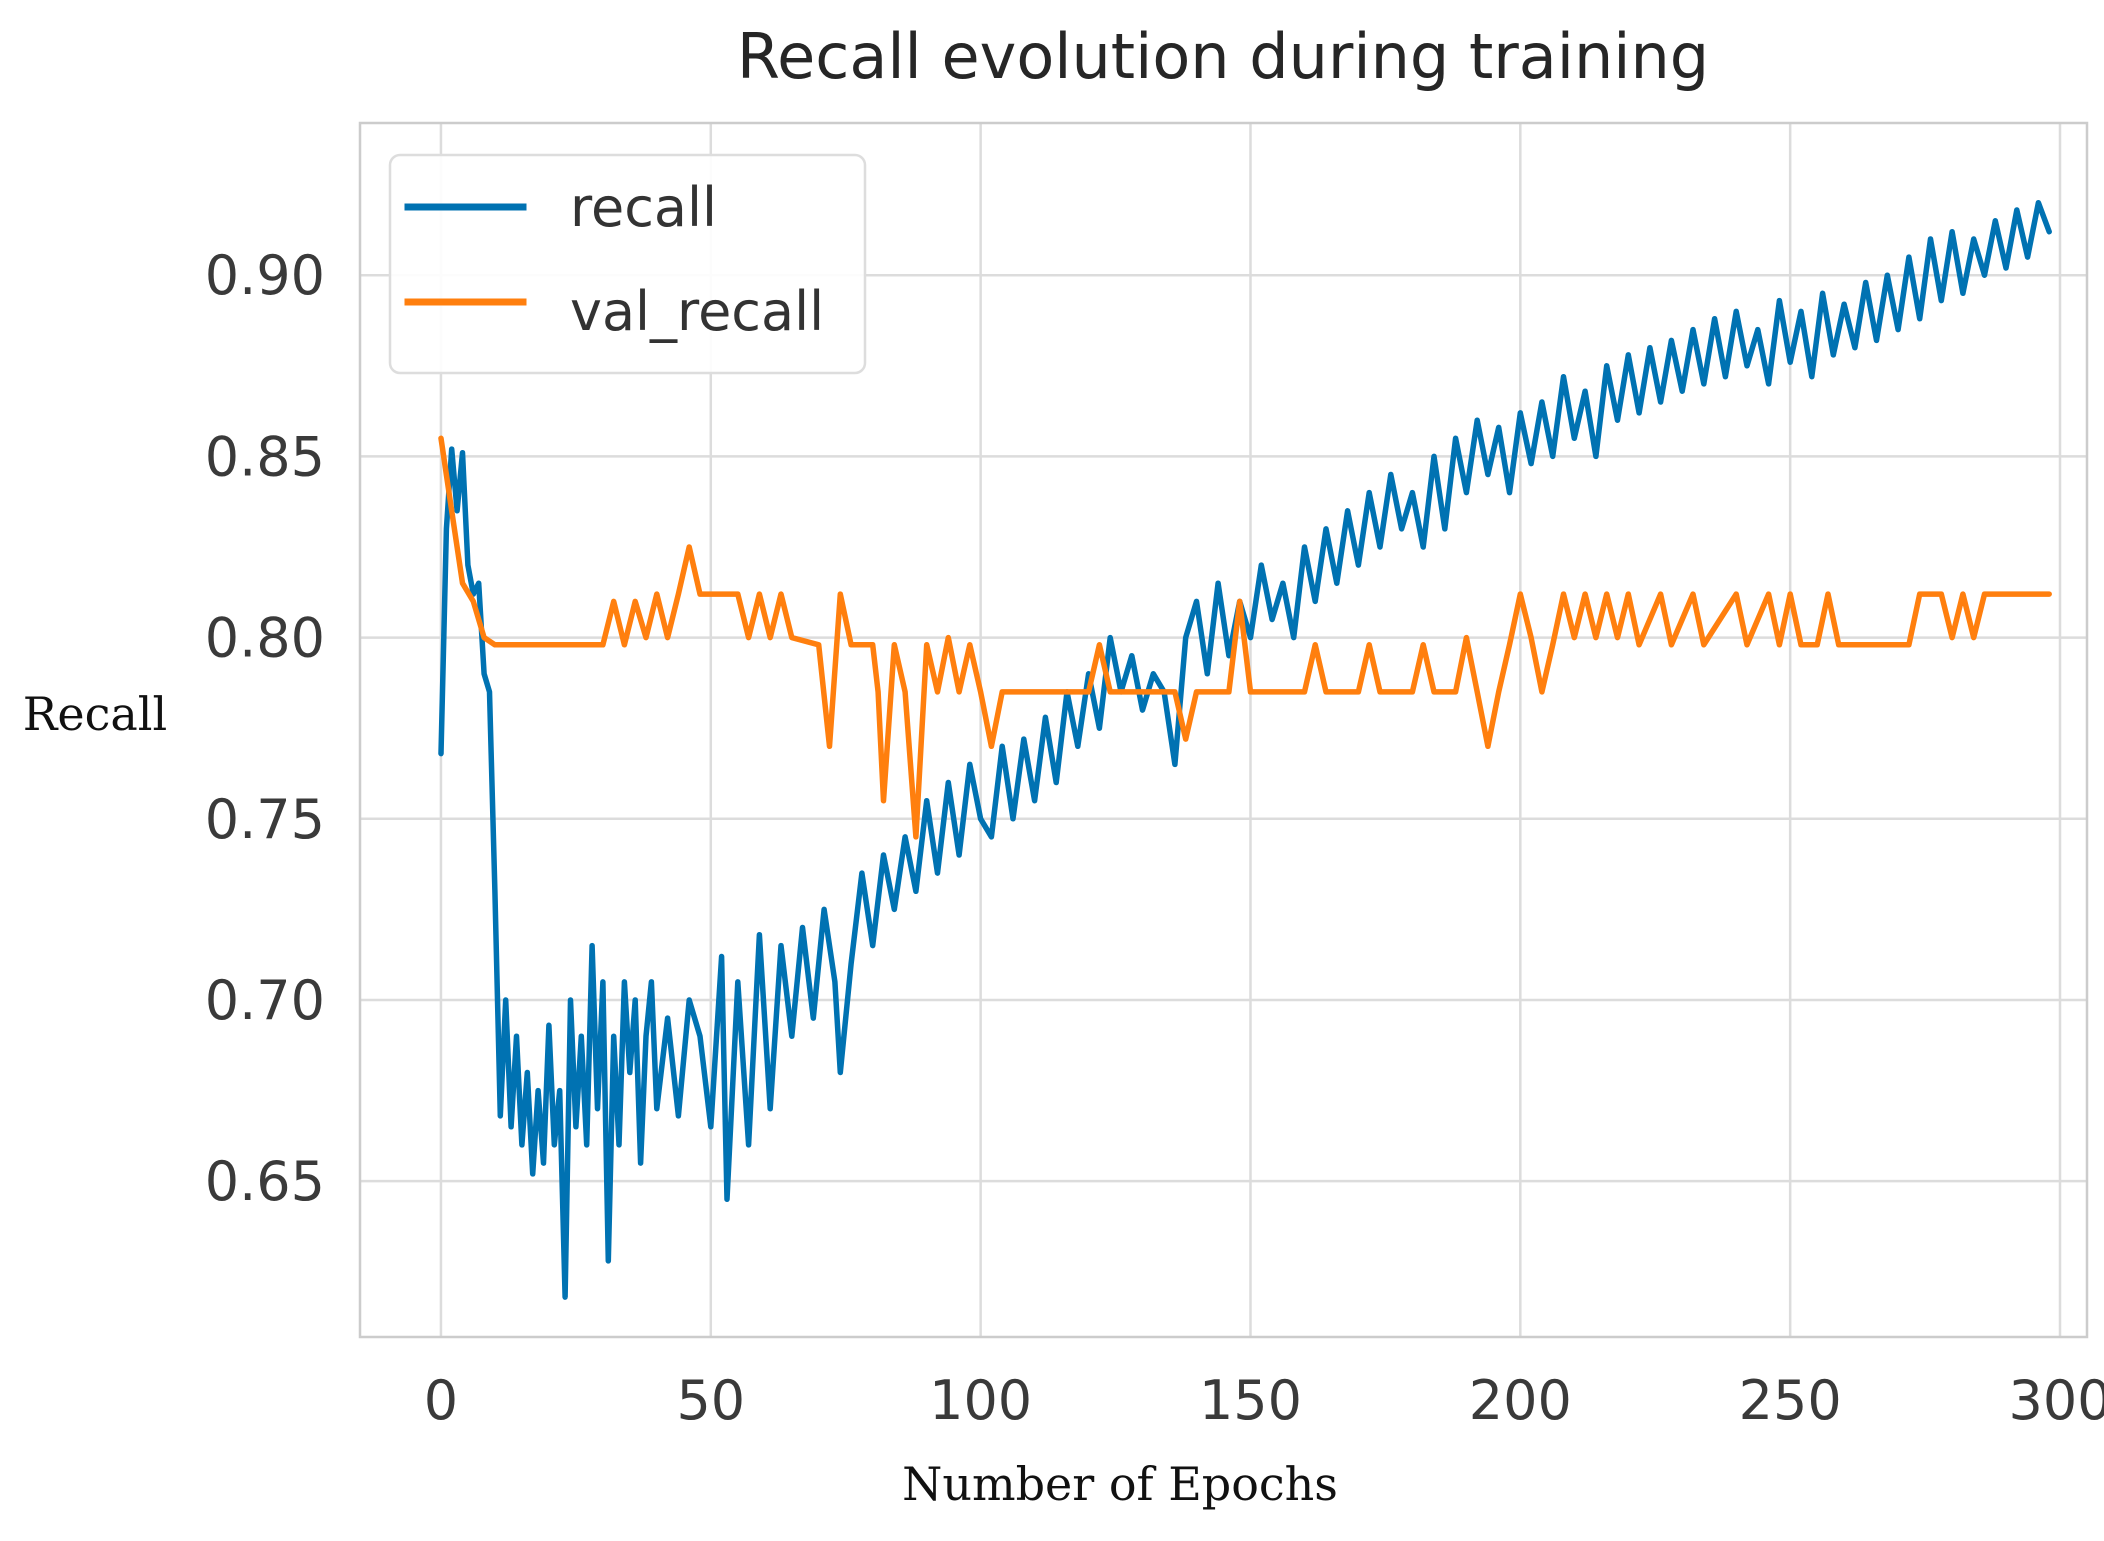 Image resolution: width=2104 pixels, height=1541 pixels. What do you see at coordinates (441, 1400) in the screenshot?
I see `x-tick-label: 0` at bounding box center [441, 1400].